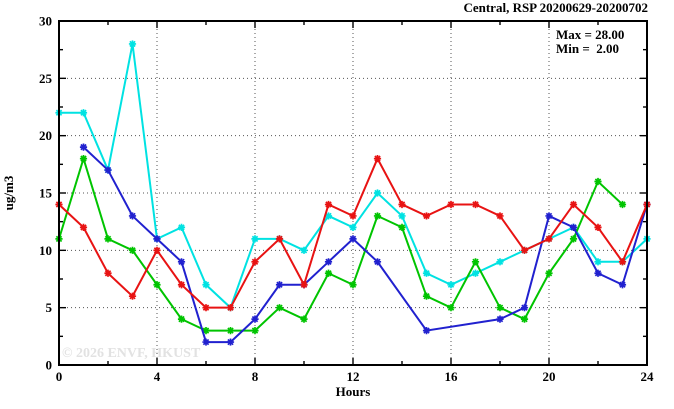 Image resolution: width=674 pixels, height=409 pixels. I want to click on x-tick-label: 20, so click(549, 376).